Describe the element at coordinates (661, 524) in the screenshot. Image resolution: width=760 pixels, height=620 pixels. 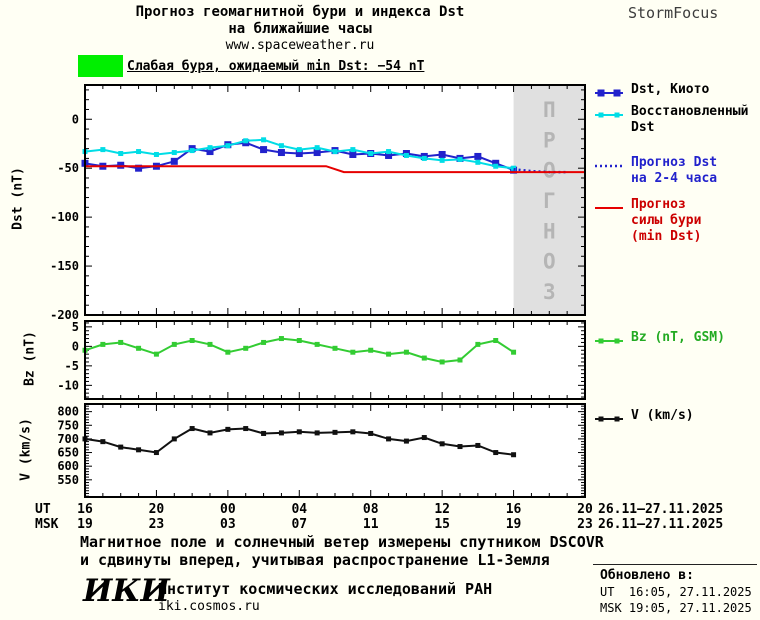
I see `msk-date-range: 26.11–27.11.2025` at that location.